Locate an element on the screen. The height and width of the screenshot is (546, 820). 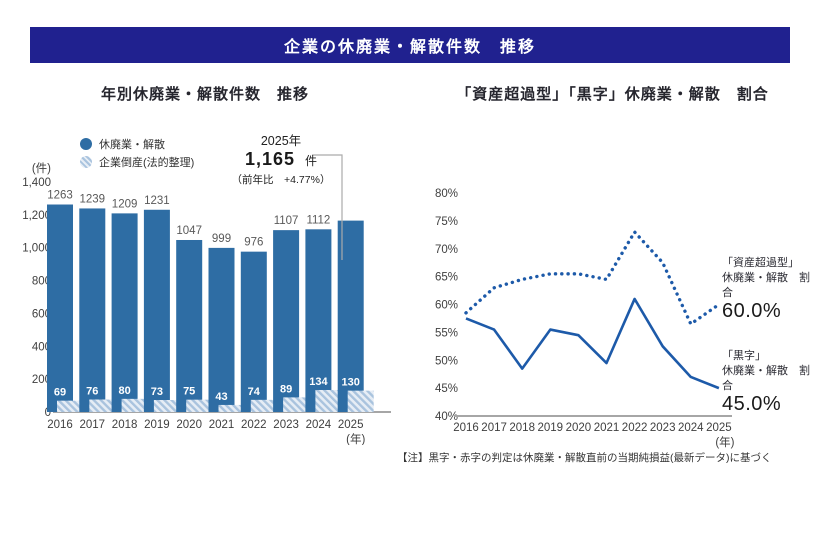
bar-chart-legend: 休廃業・解散 企業倒産(法的整理) is located at coordinates (137, 152).